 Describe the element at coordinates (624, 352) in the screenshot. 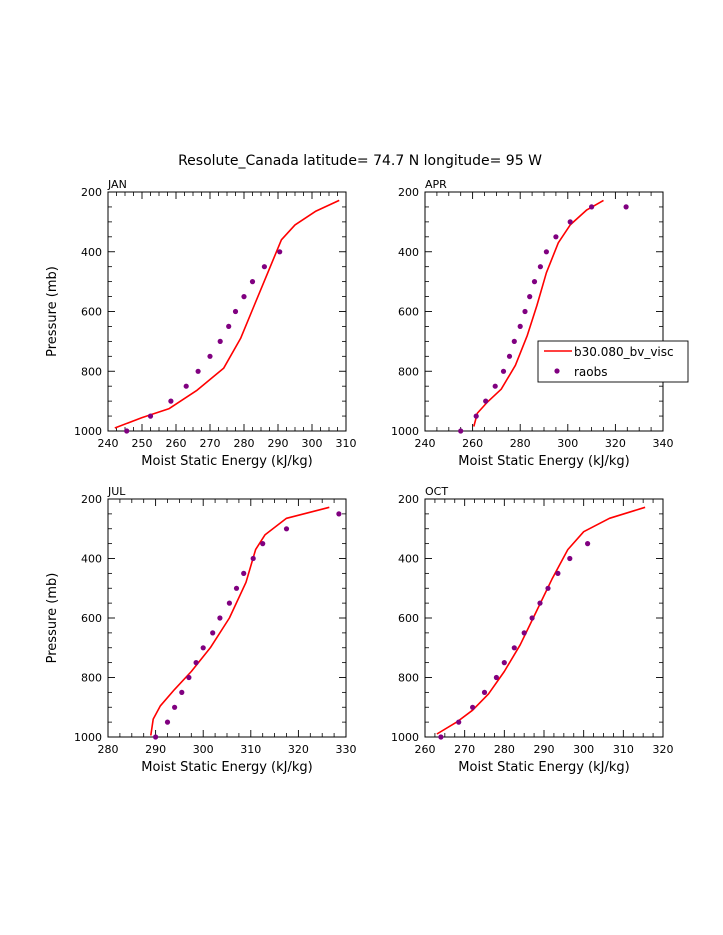

I see `legend-model-label: b30.080_bv_visc` at that location.